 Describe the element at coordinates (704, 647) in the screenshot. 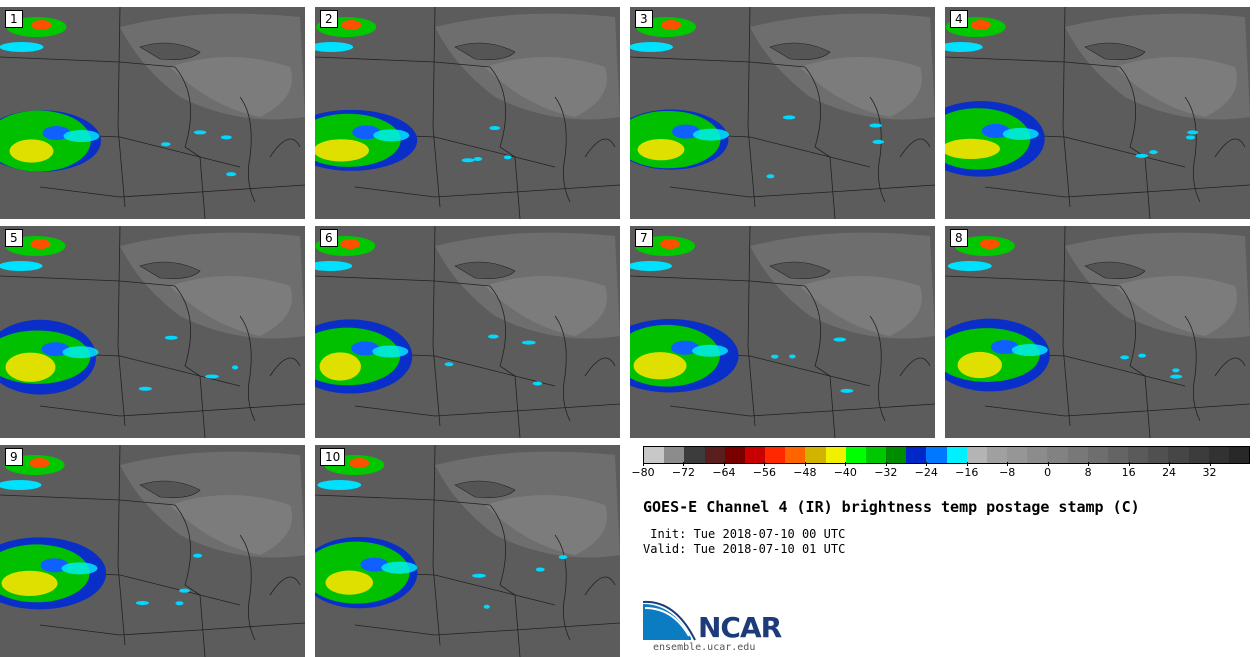

I see `logo-url: ensemble.ucar.edu` at that location.